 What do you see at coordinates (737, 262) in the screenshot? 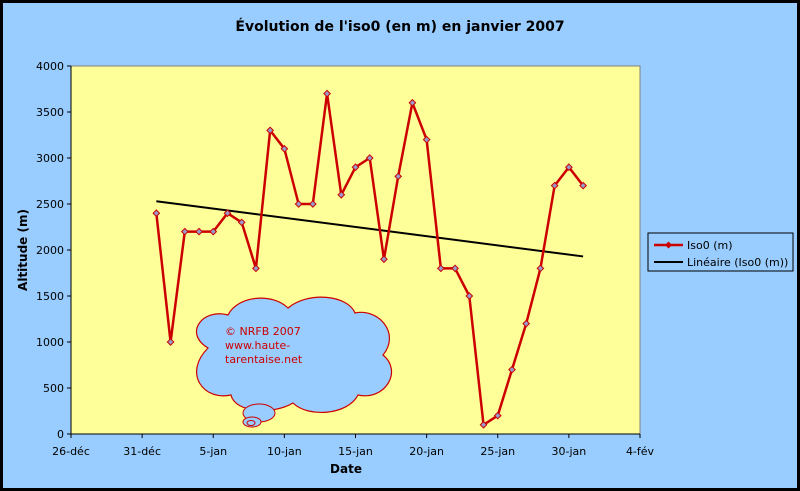
I see `legend-label-linear: Linéaire (Iso0 (m))` at bounding box center [737, 262].